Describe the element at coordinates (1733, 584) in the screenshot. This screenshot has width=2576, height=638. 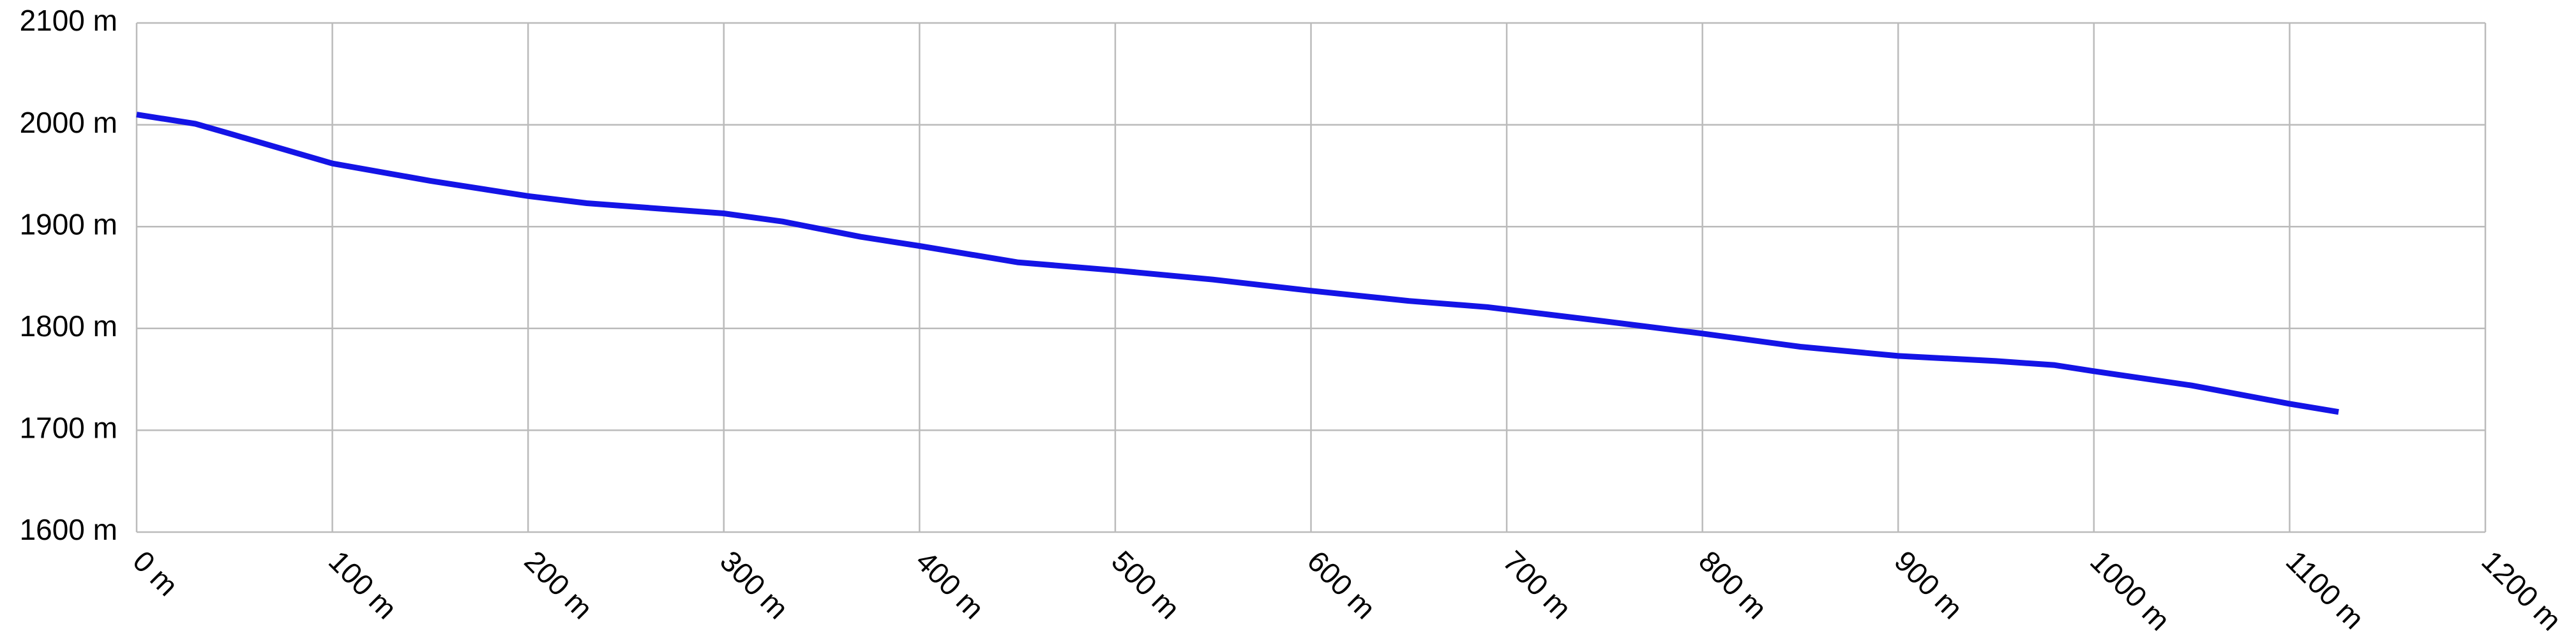
I see `x-tick-label: 800 m` at that location.